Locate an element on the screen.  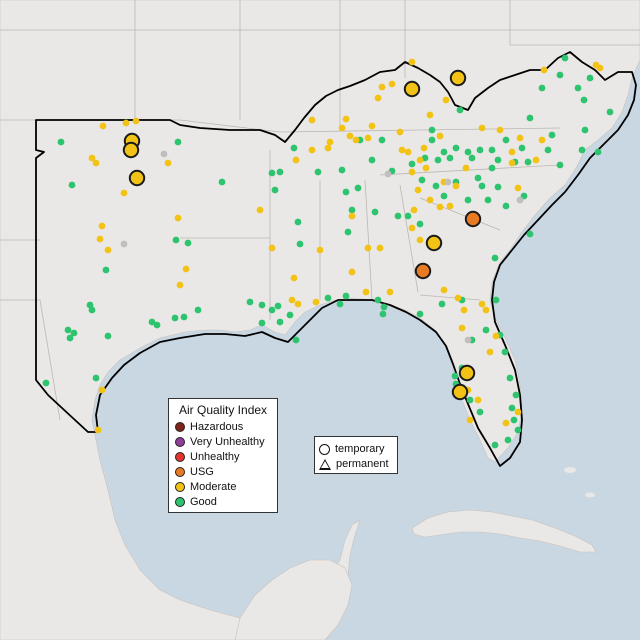
permanent-label: permanent is located at coordinates (362, 464).